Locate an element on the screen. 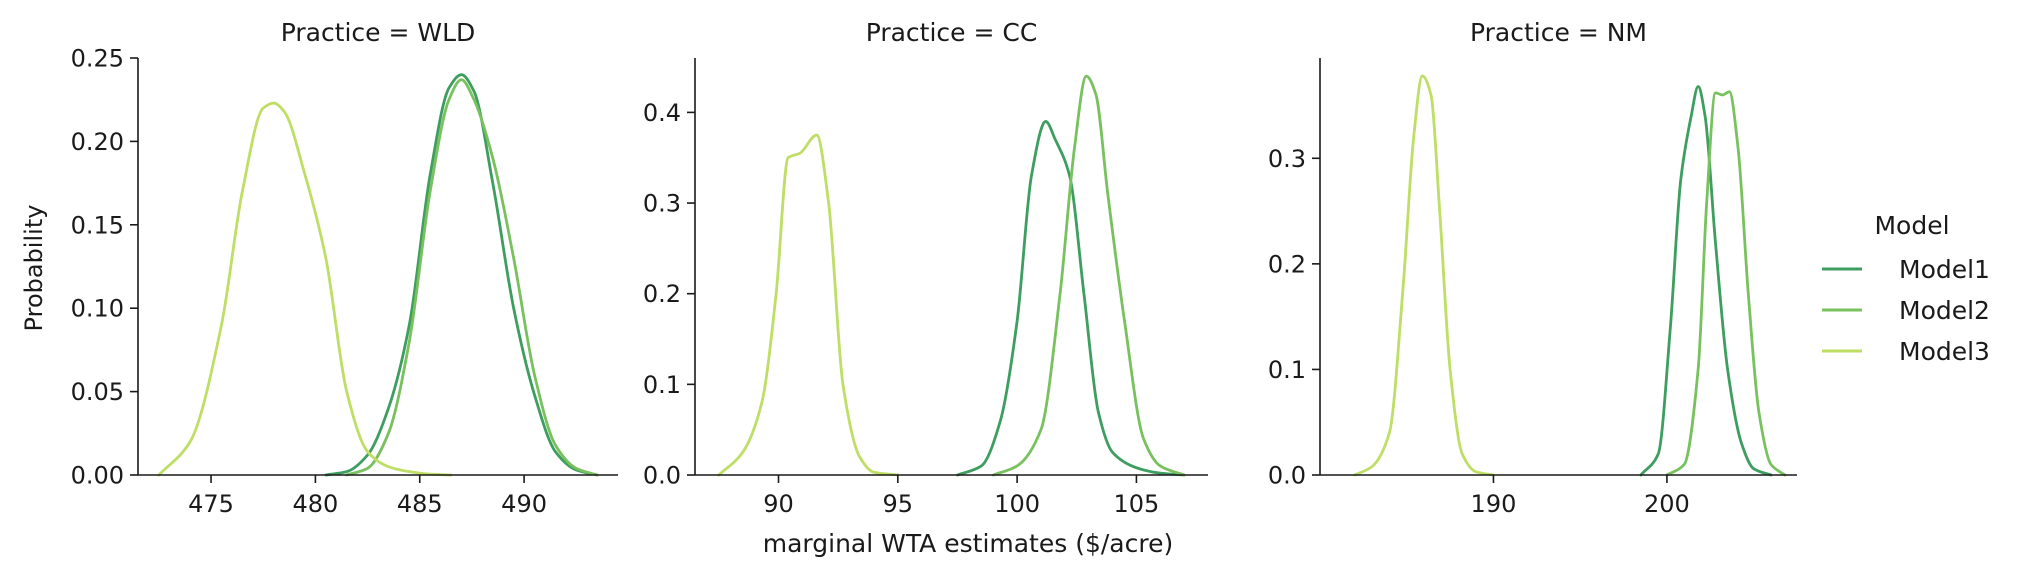  x-tick-label: 475 is located at coordinates (211, 504).